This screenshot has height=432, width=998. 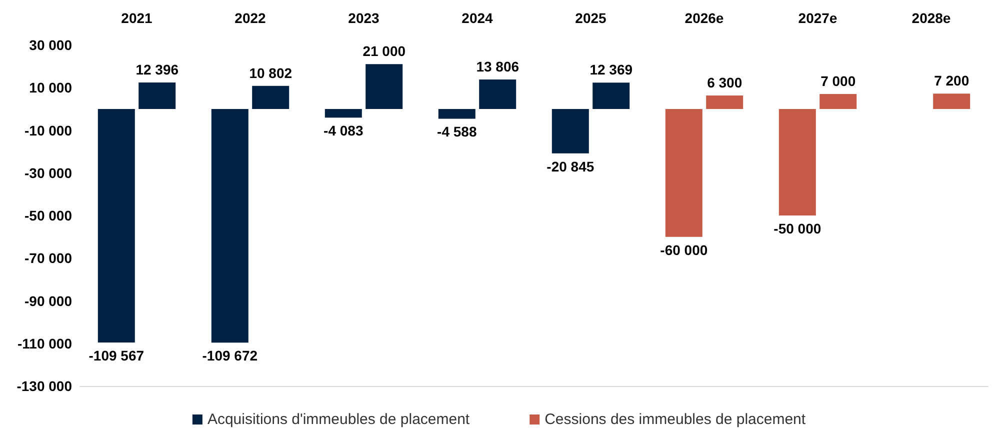 What do you see at coordinates (157, 70) in the screenshot?
I see `data-label: 12 396` at bounding box center [157, 70].